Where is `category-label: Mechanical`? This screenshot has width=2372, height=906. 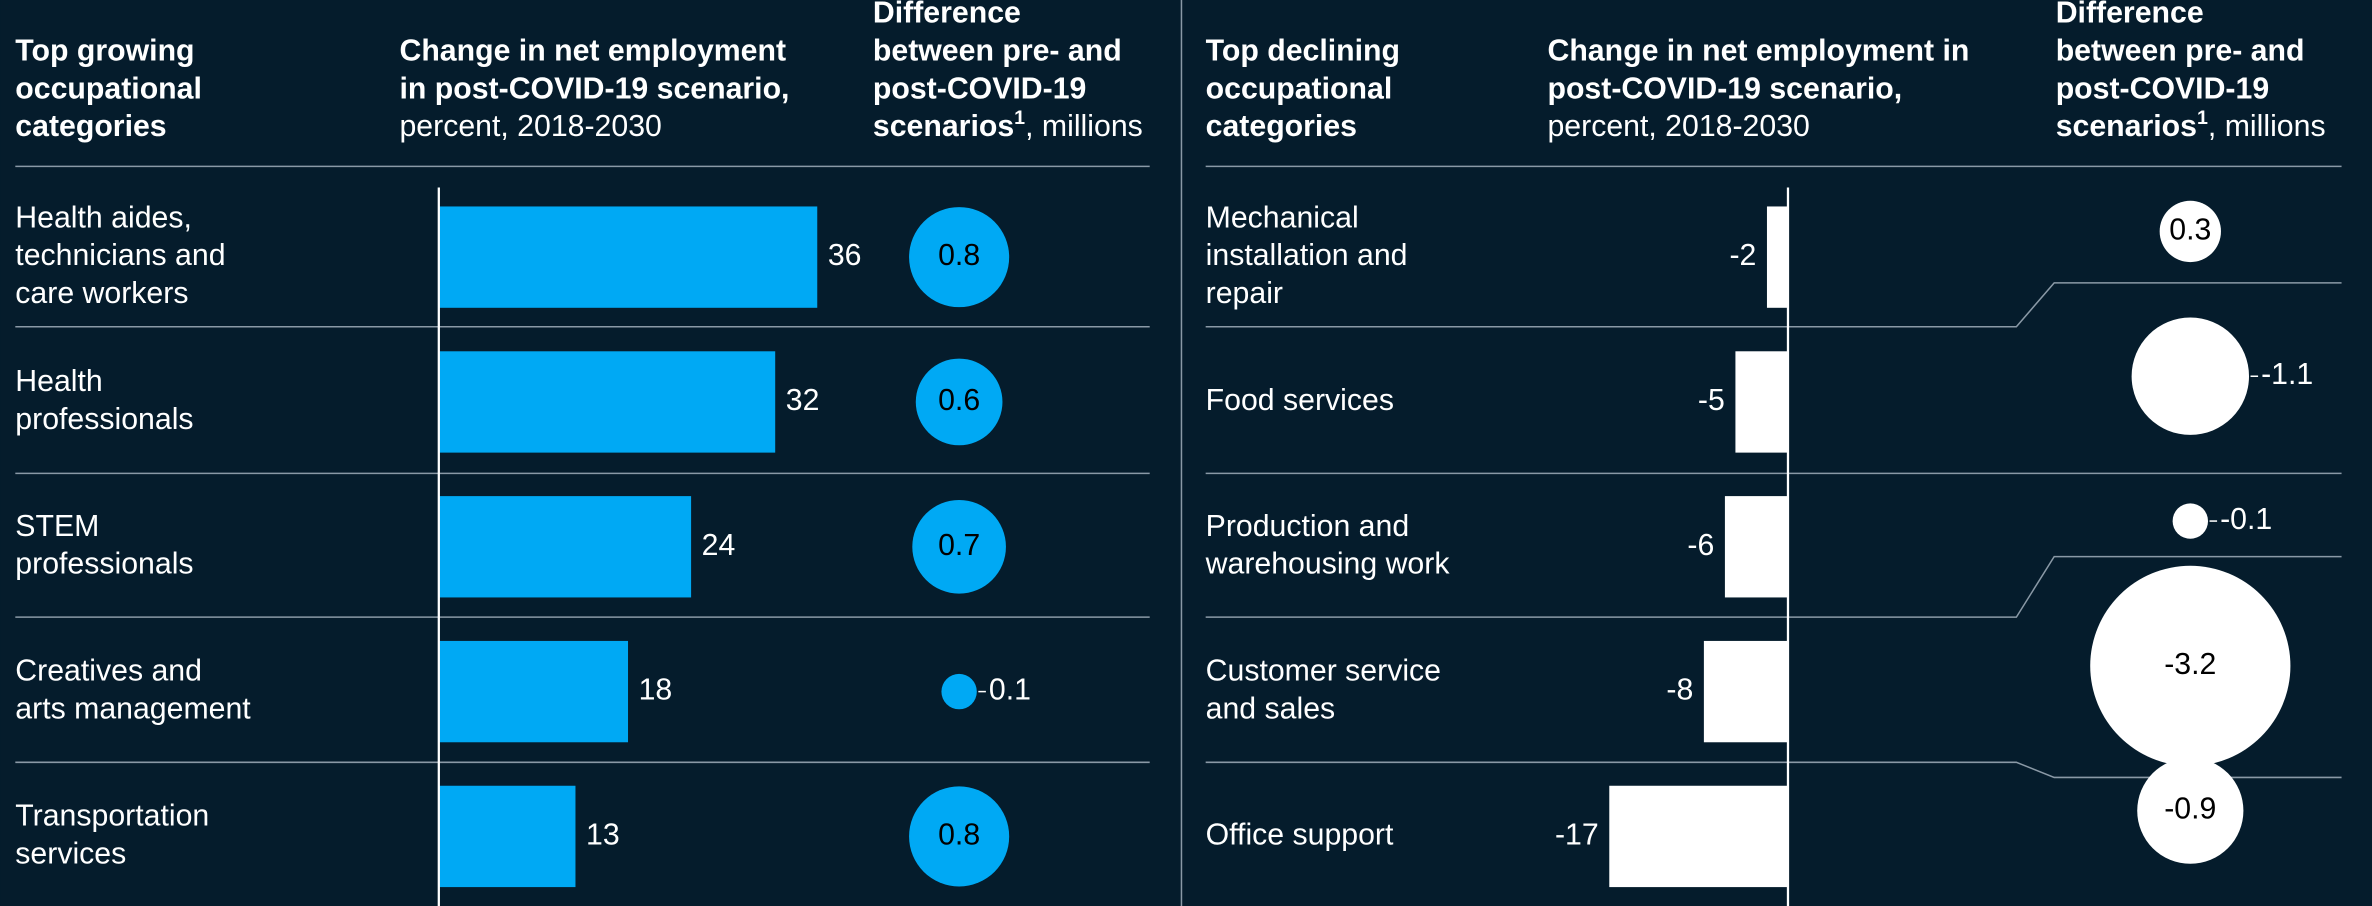 category-label: Mechanical is located at coordinates (1282, 217).